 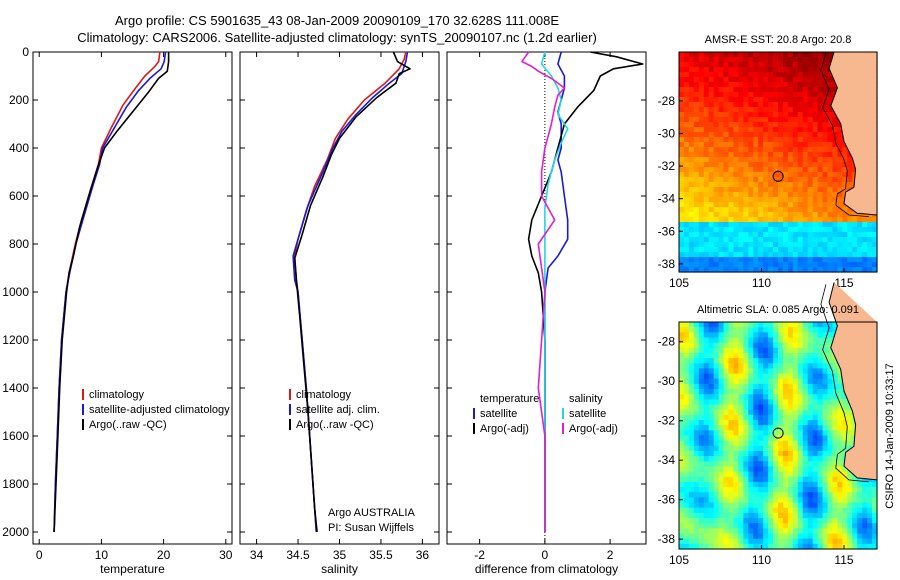 I want to click on x-tick-label: 36, so click(x=423, y=555).